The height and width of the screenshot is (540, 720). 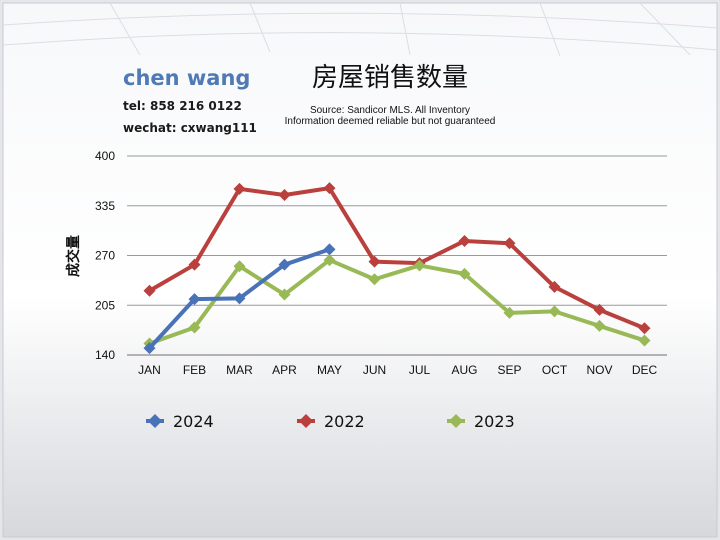 I want to click on x-tick-label: APR, so click(x=284, y=370).